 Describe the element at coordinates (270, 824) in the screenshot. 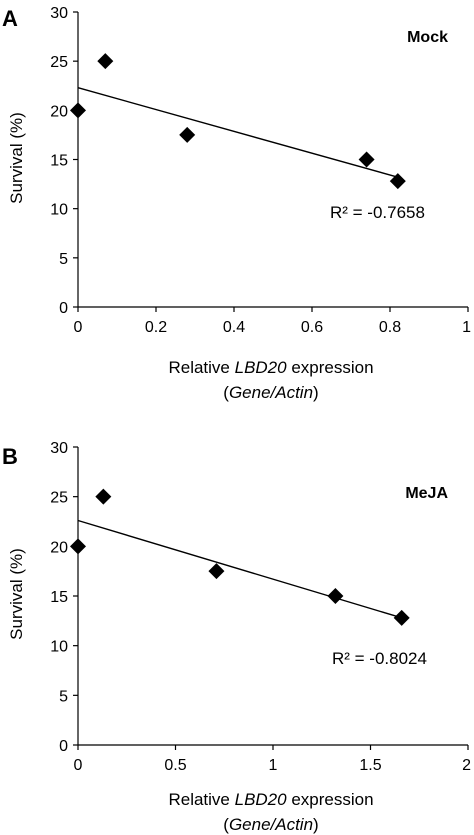

I see `x-axis-title-b-line2: (Gene/Actin)` at that location.